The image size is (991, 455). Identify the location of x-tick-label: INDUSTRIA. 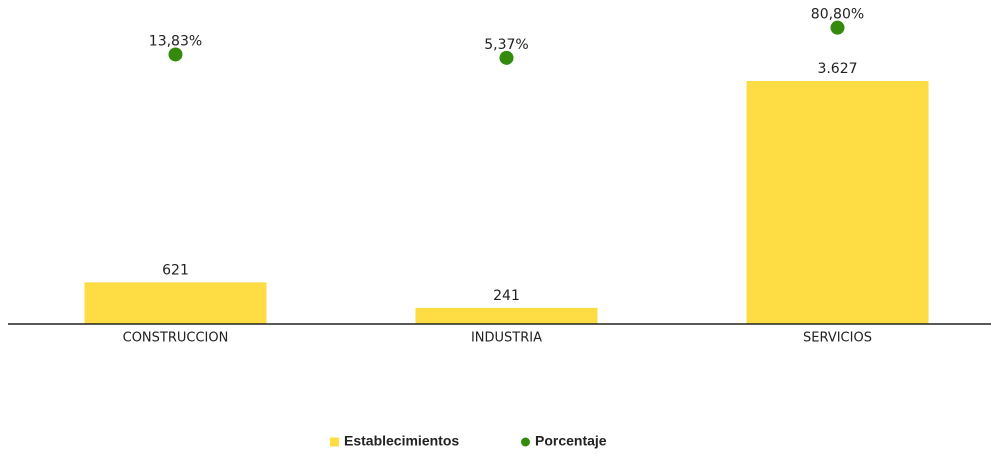
(506, 338).